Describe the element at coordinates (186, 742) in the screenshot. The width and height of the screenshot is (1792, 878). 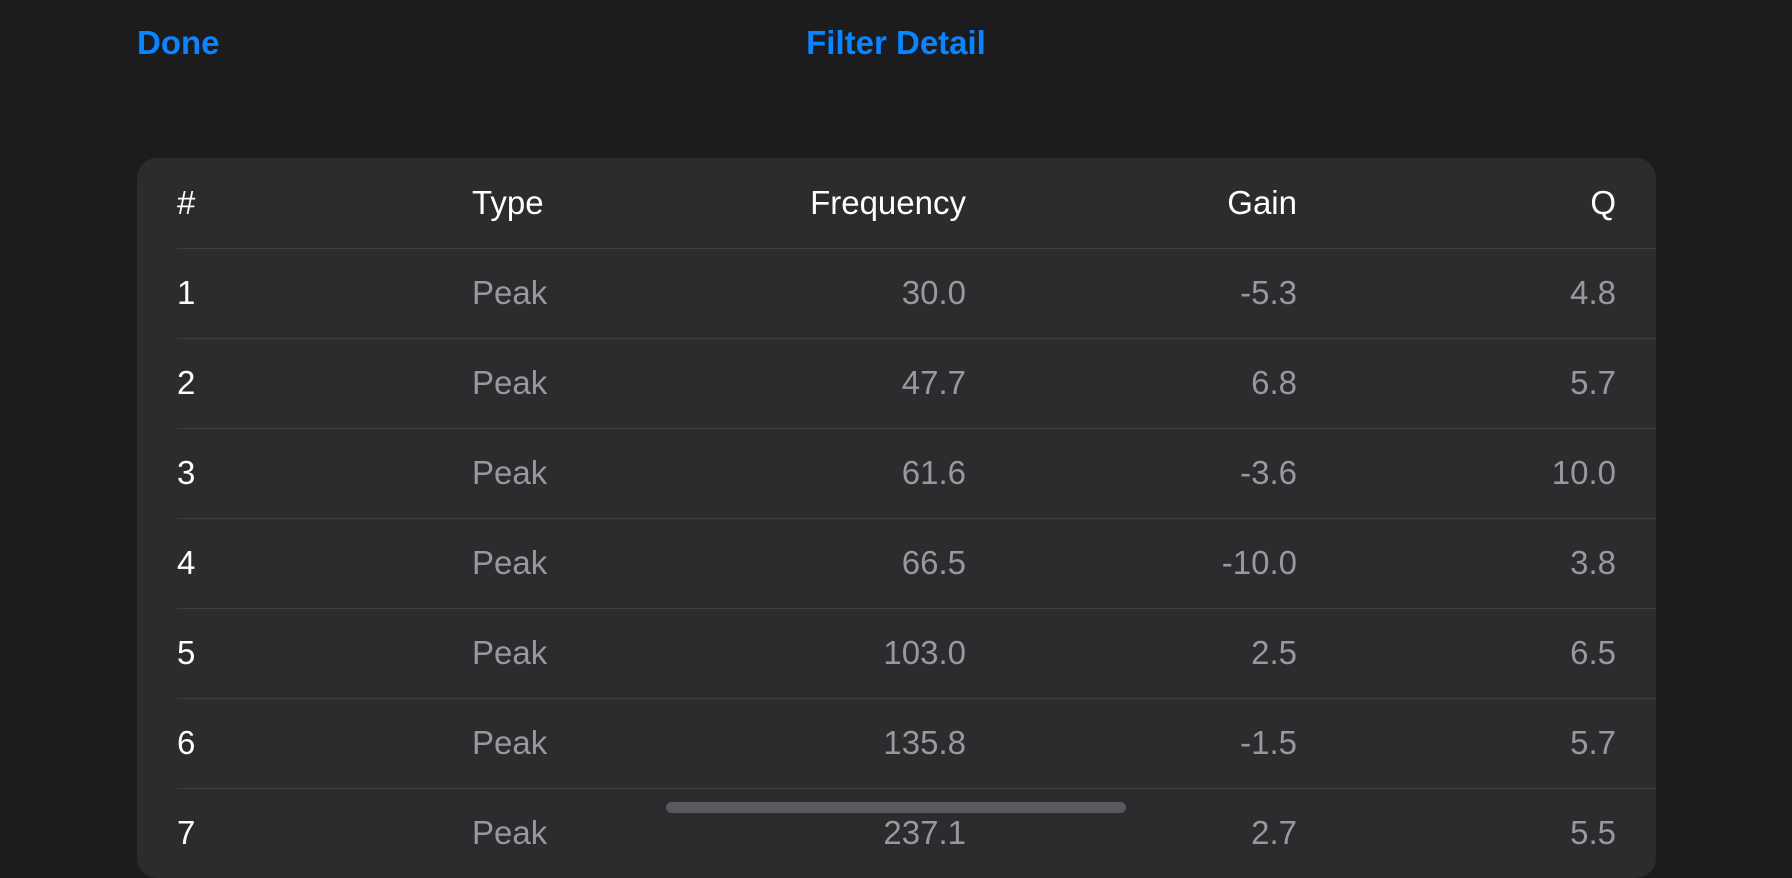
I see `filter-number: 6` at that location.